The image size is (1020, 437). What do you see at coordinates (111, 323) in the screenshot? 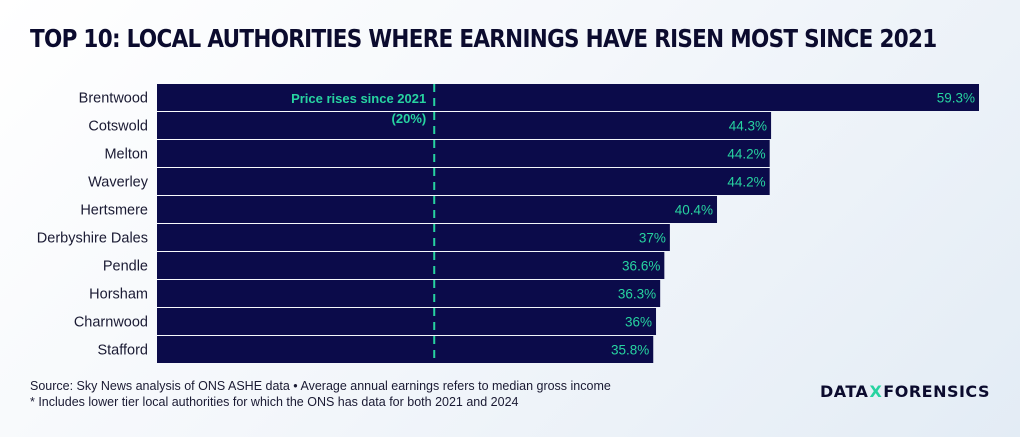
I see `category-label-8: Charnwood` at bounding box center [111, 323].